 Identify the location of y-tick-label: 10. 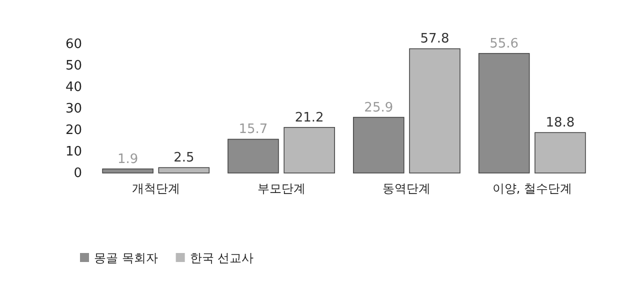
(73, 152).